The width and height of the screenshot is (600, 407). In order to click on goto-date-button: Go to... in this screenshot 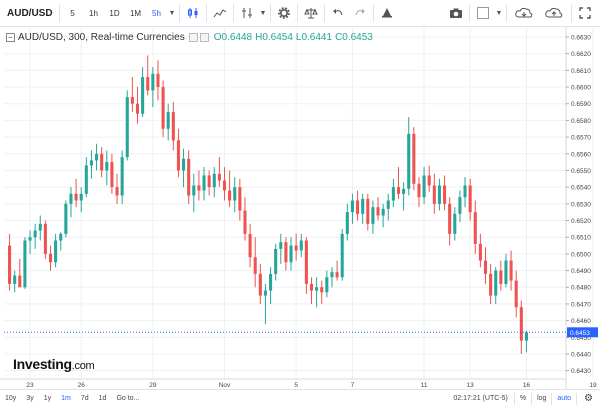, I will do `click(128, 398)`.